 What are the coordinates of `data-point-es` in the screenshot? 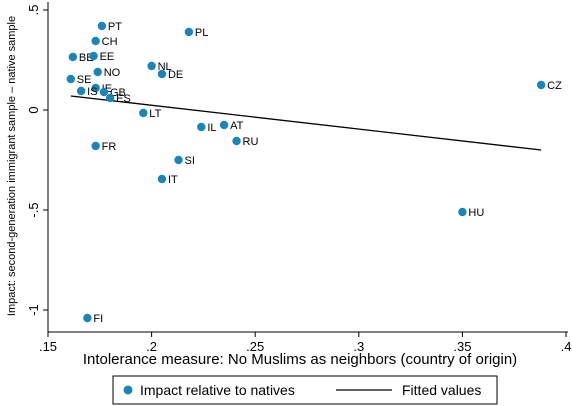 It's located at (110, 98).